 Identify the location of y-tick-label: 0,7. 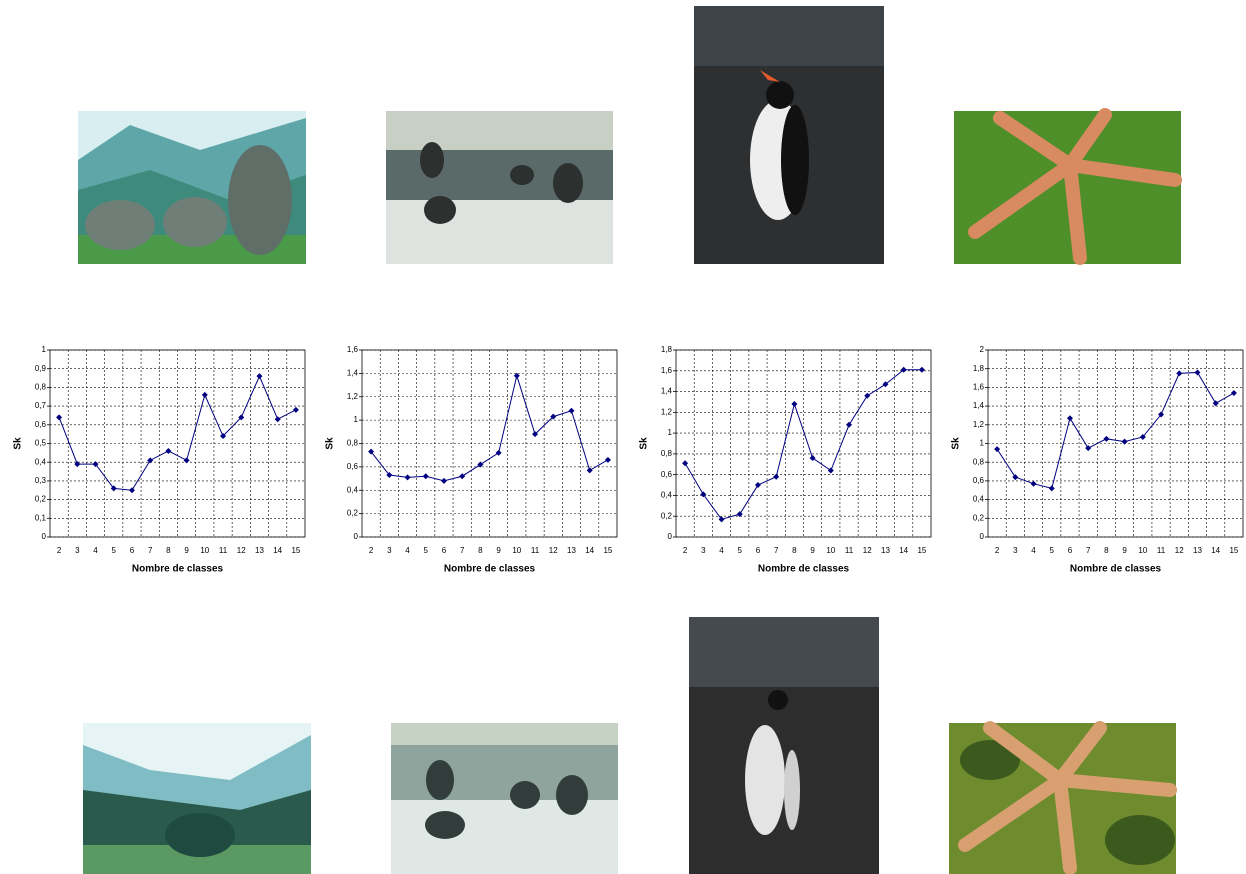
(41, 405).